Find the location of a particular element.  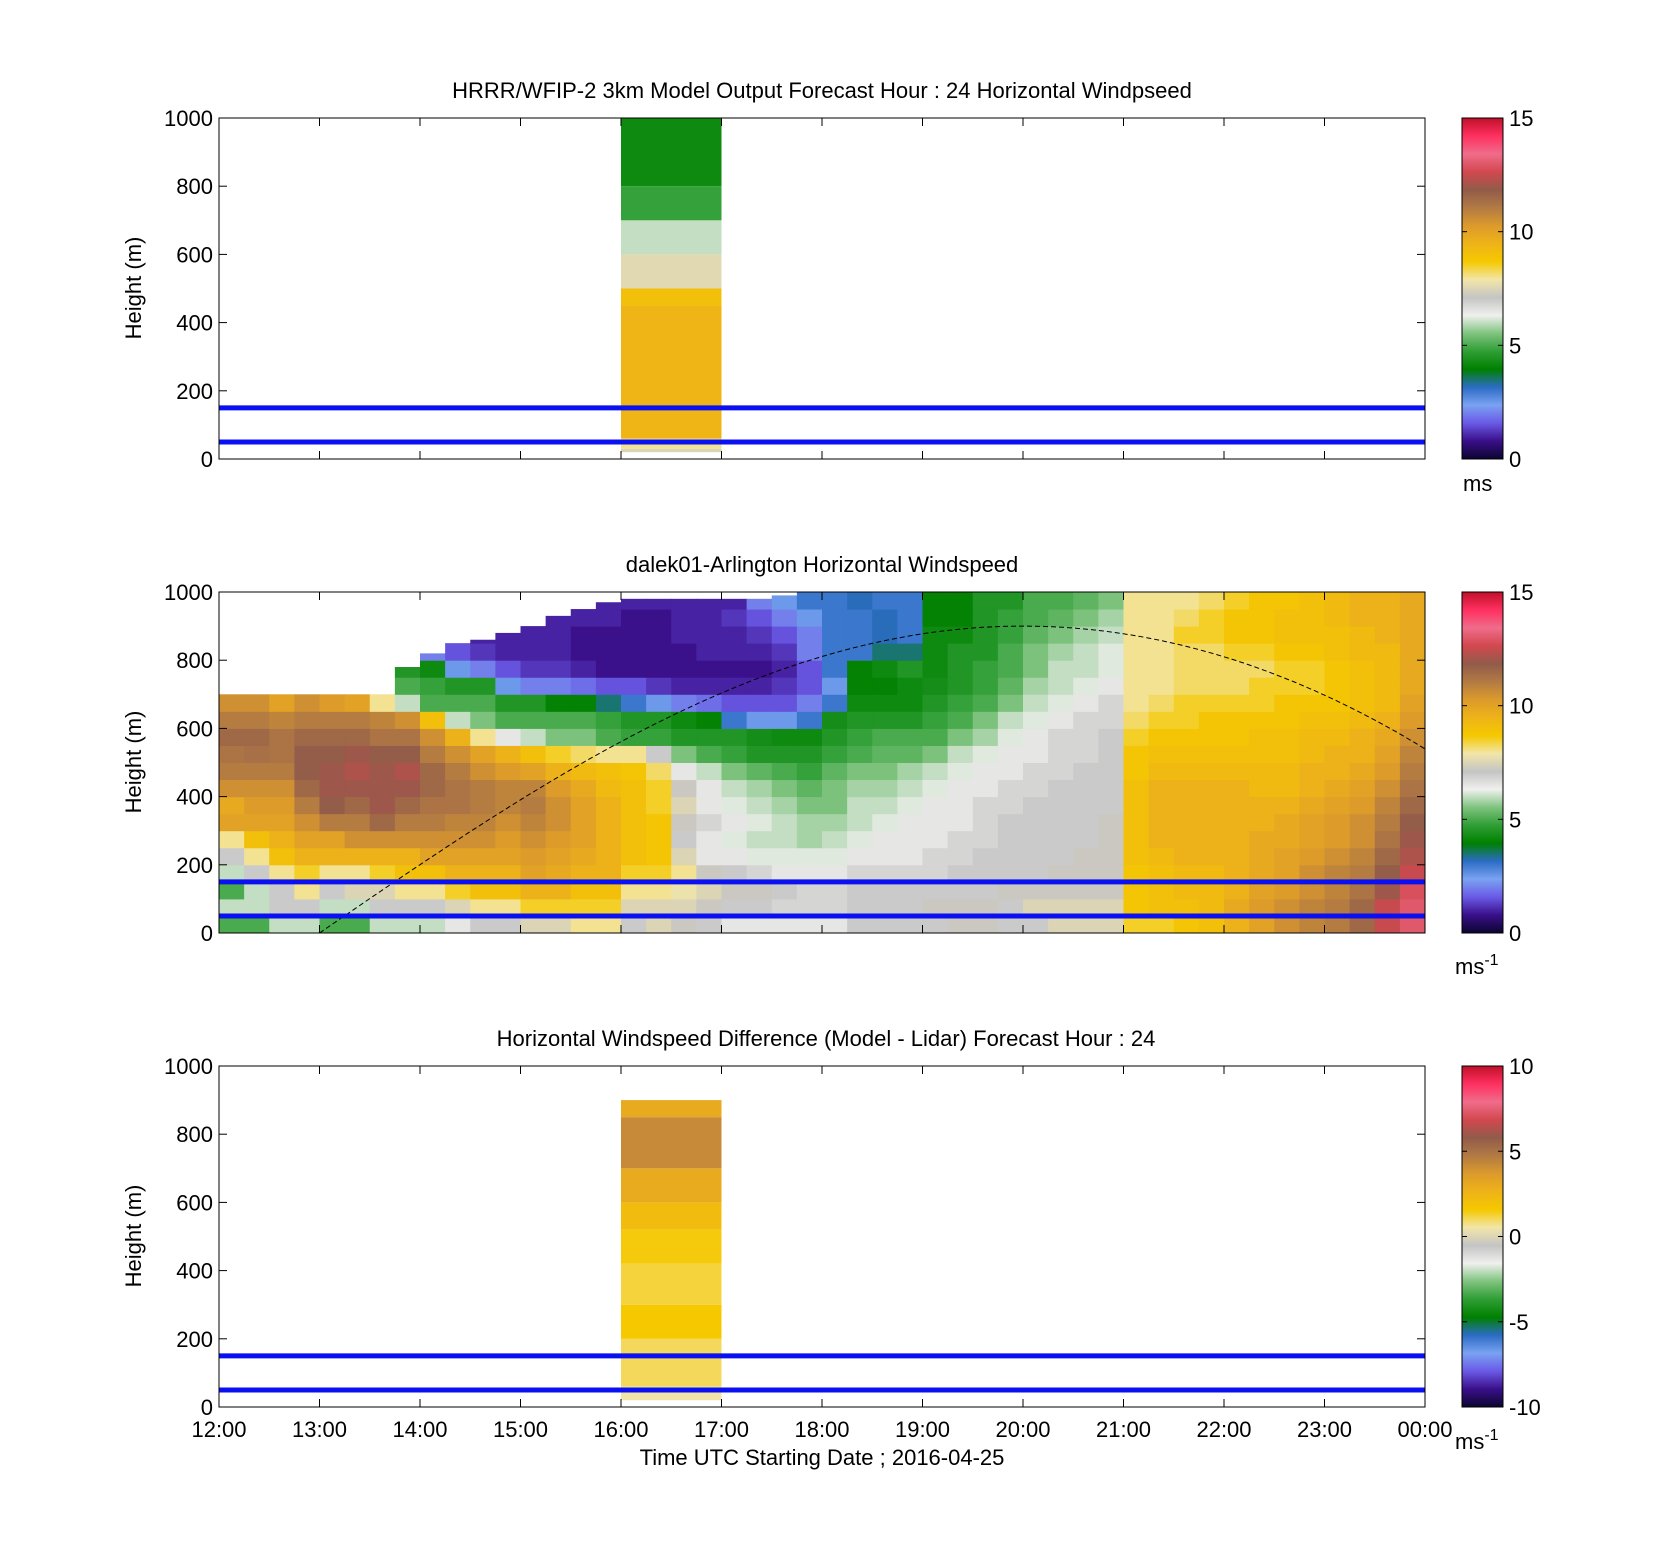

y-tick-label: 200 is located at coordinates (194, 1339).